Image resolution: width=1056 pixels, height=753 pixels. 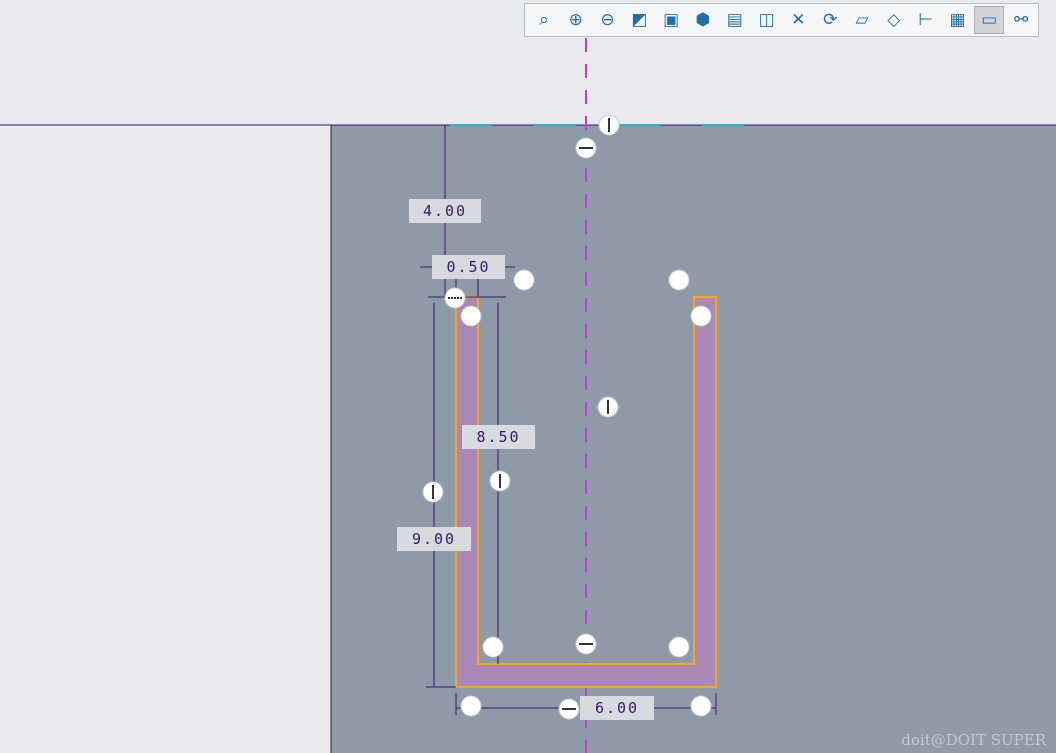 I want to click on shaded-button: ▱, so click(x=862, y=20).